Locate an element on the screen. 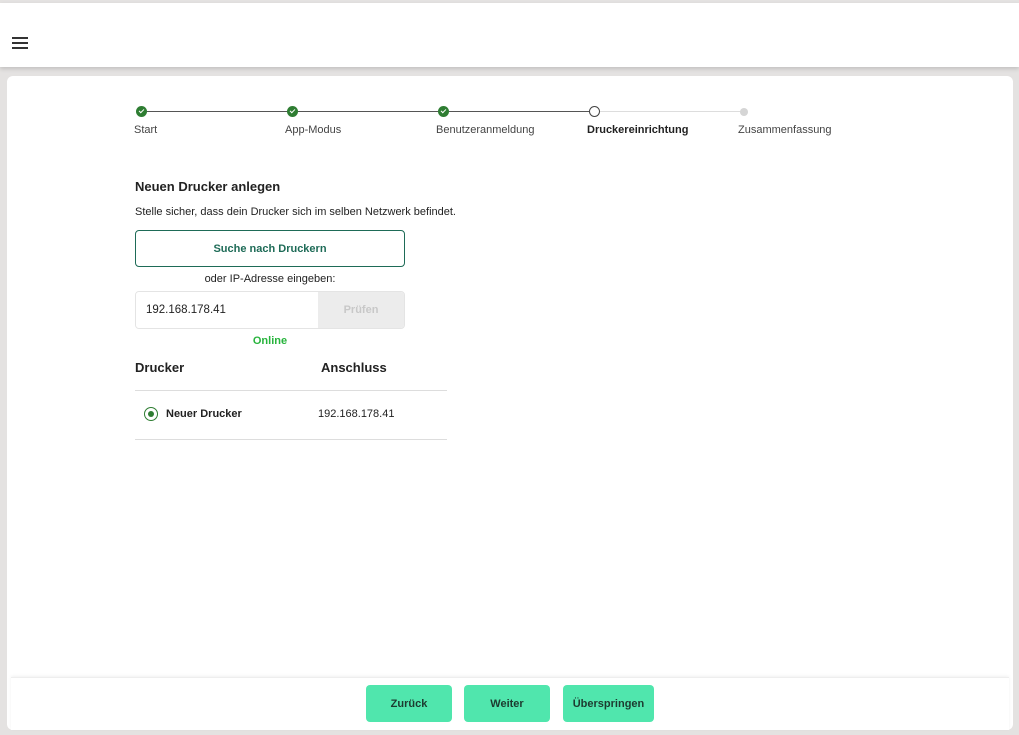  check-button: Prüfen is located at coordinates (361, 310).